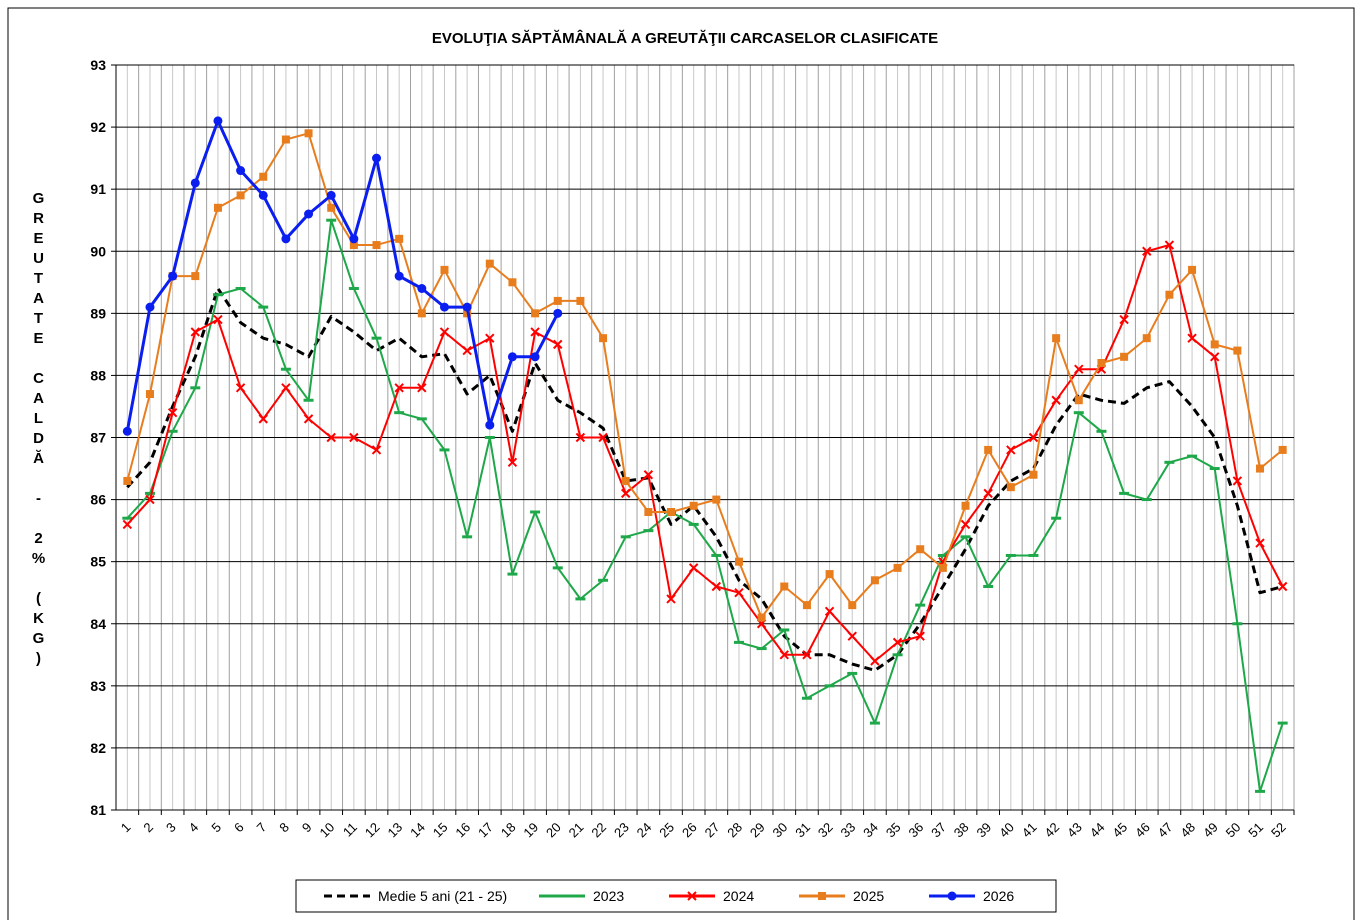 Image resolution: width=1362 pixels, height=920 pixels. I want to click on x-tick-label: 26, so click(689, 830).